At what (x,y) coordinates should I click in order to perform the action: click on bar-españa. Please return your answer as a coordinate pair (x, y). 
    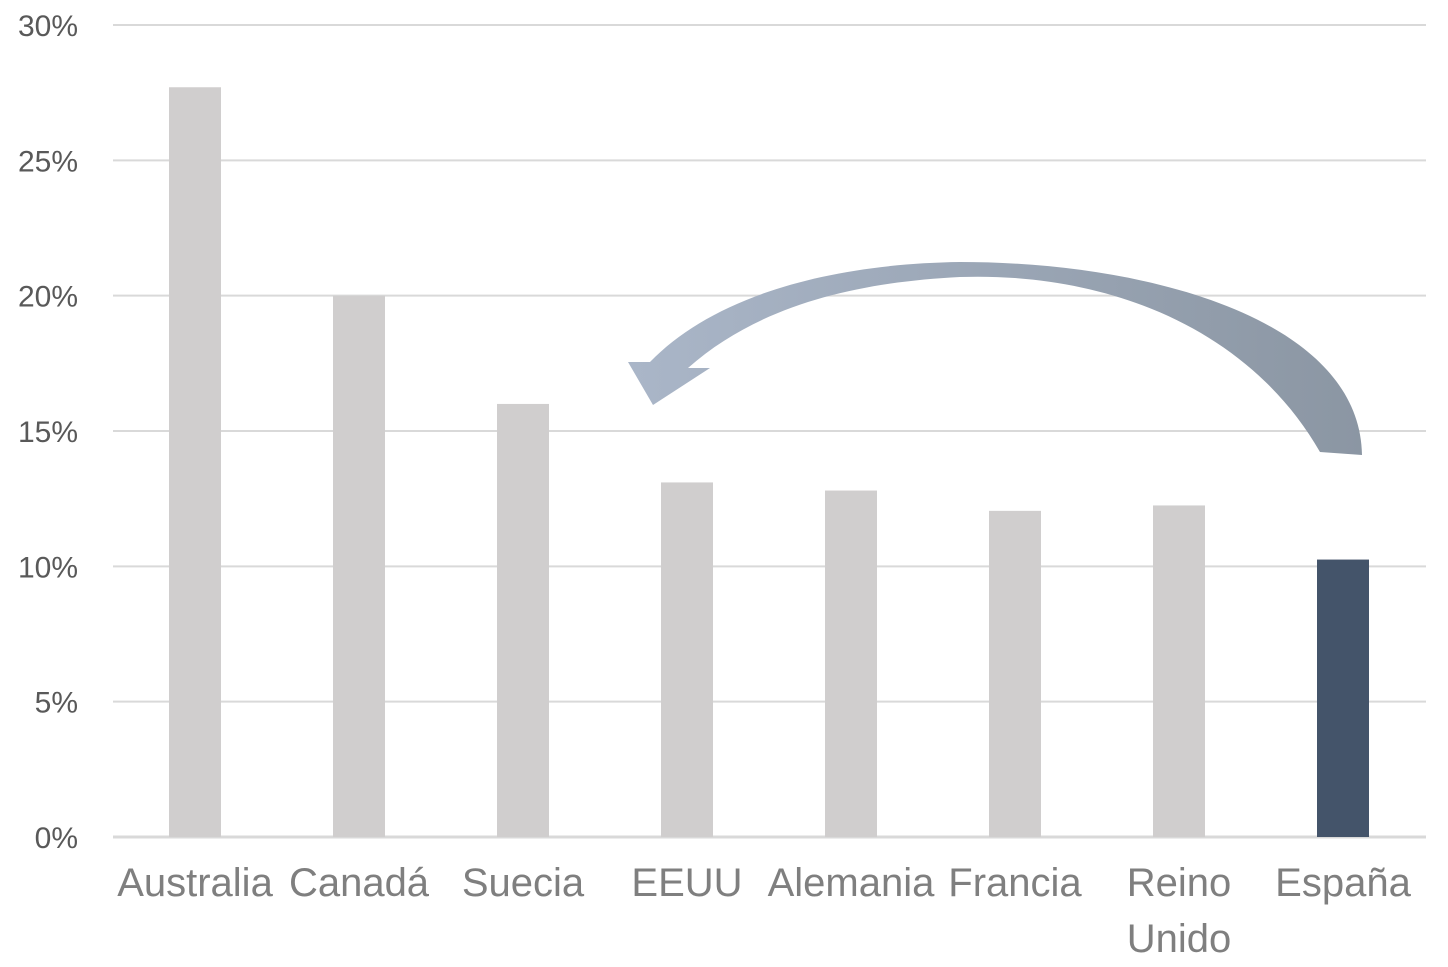
    Looking at the image, I should click on (1343, 698).